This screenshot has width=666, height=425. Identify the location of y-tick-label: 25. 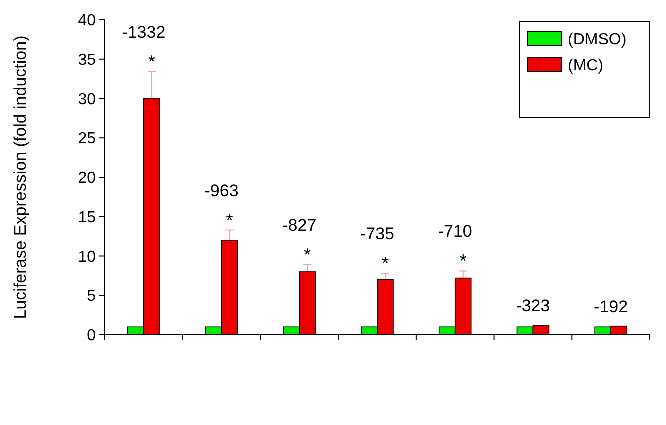
(87, 139).